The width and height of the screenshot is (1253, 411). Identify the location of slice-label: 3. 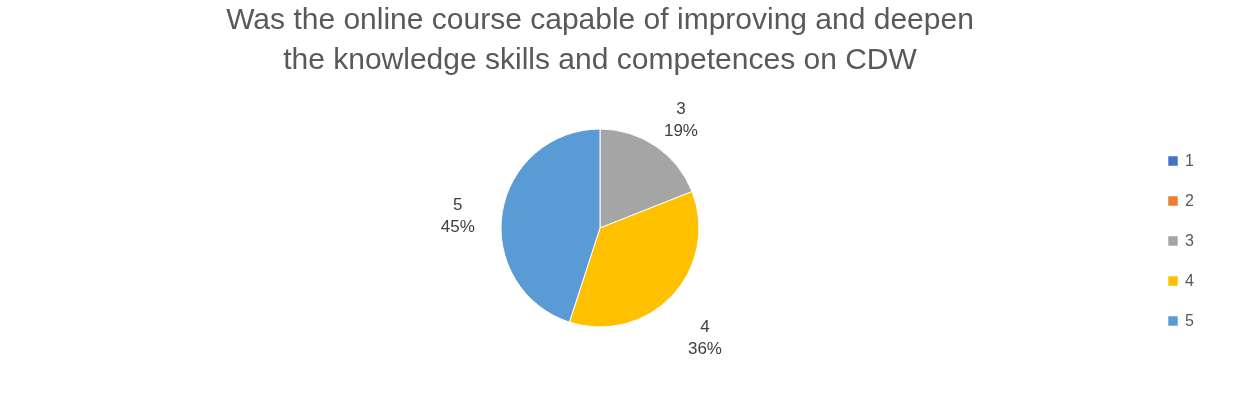
(681, 108).